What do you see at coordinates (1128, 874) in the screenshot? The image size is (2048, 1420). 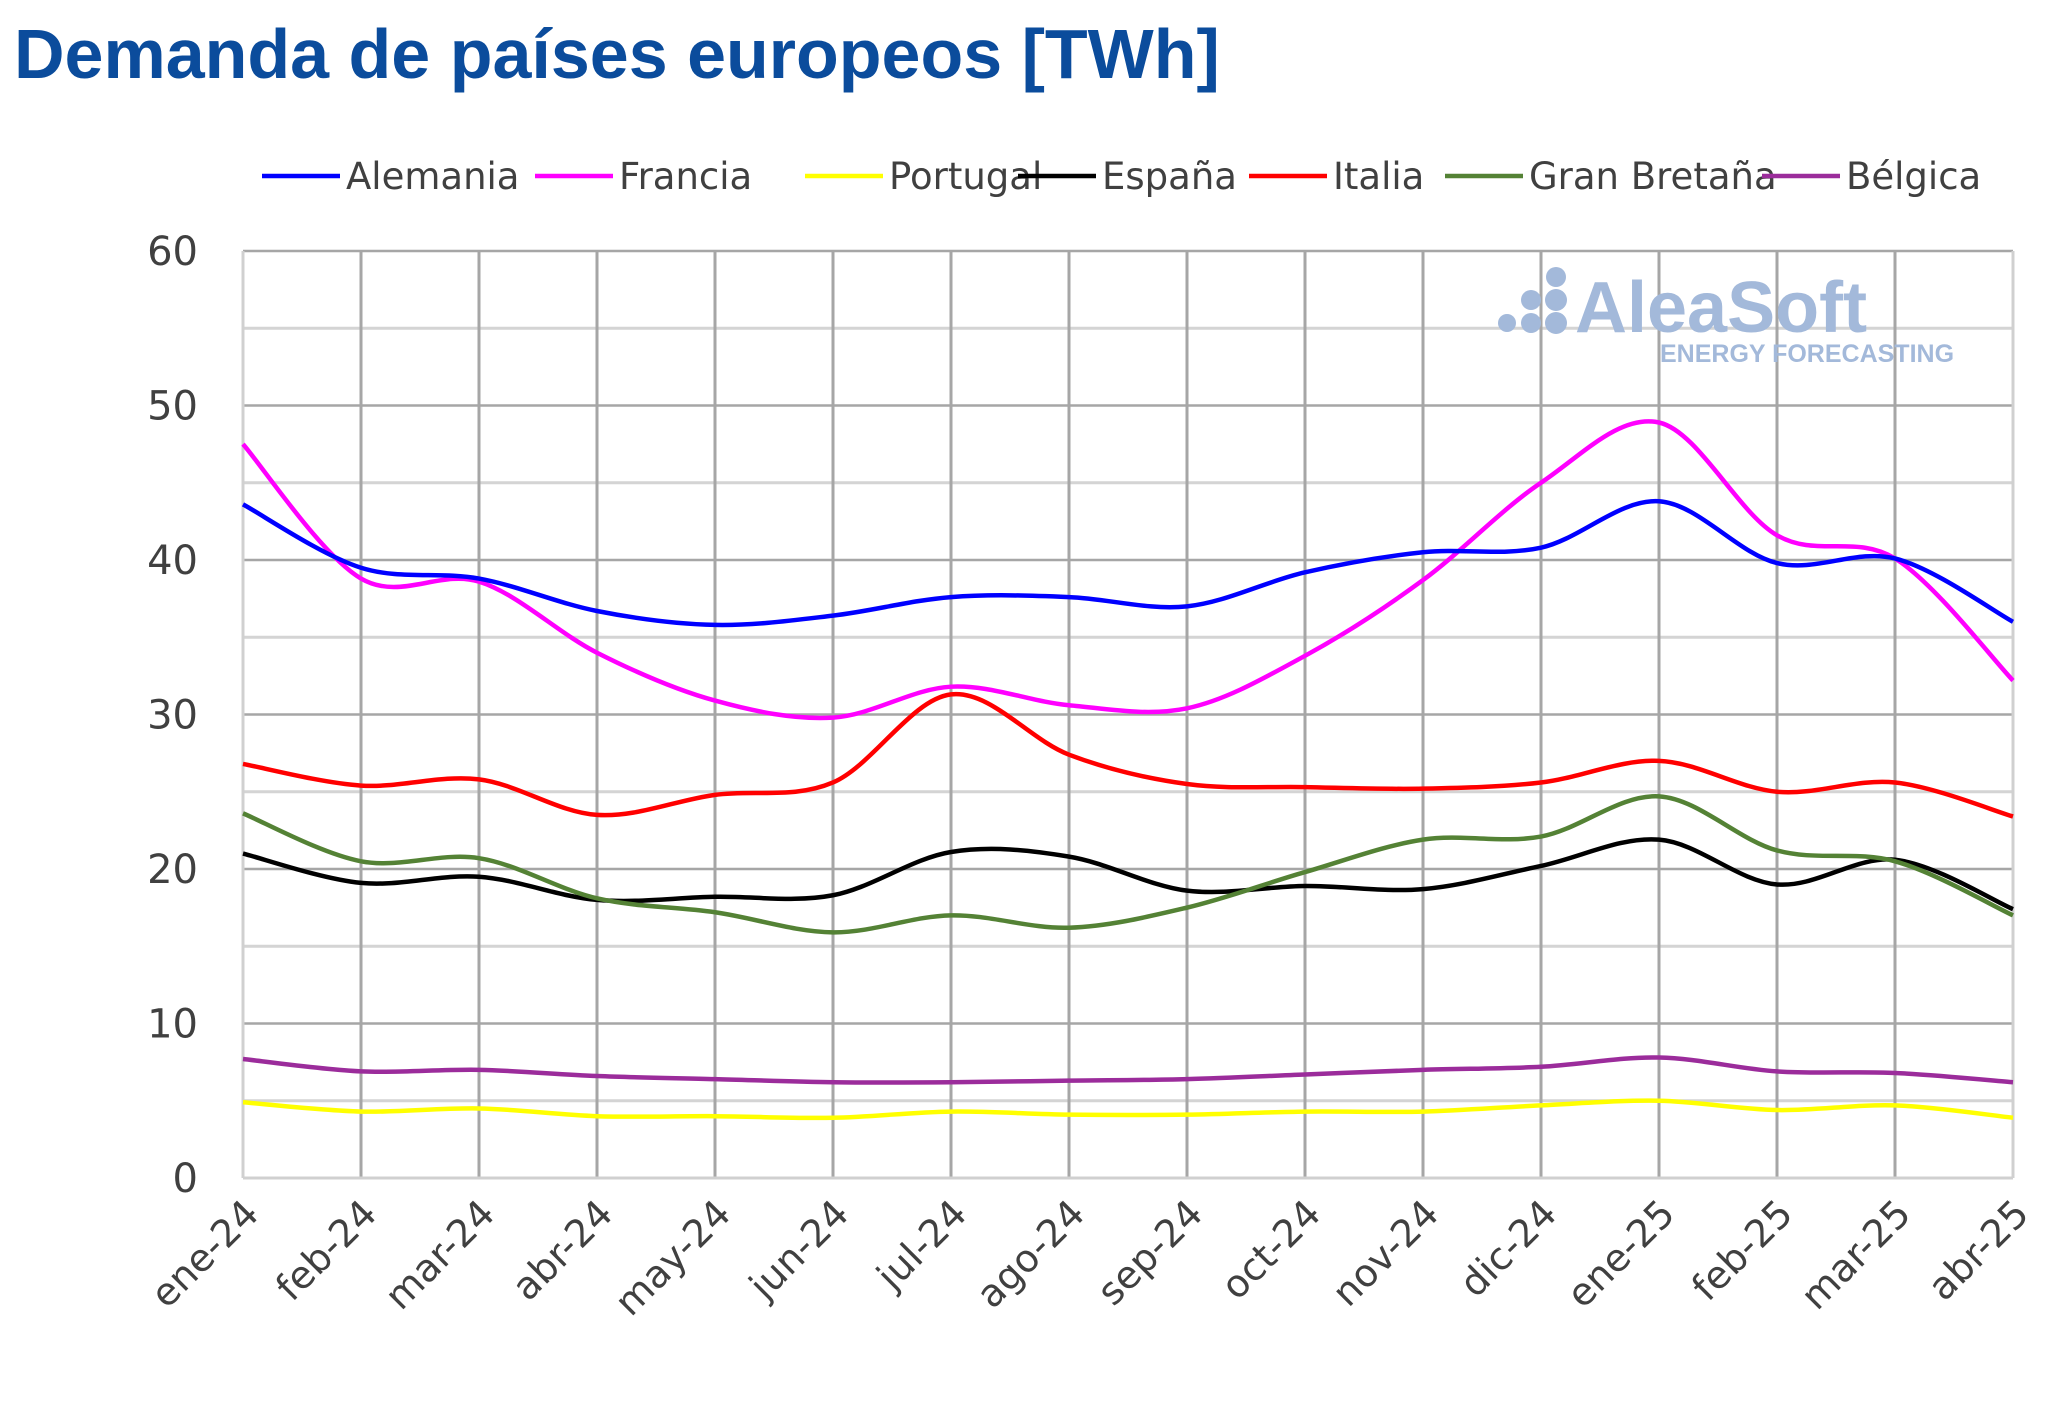 I see `series-line-españa` at bounding box center [1128, 874].